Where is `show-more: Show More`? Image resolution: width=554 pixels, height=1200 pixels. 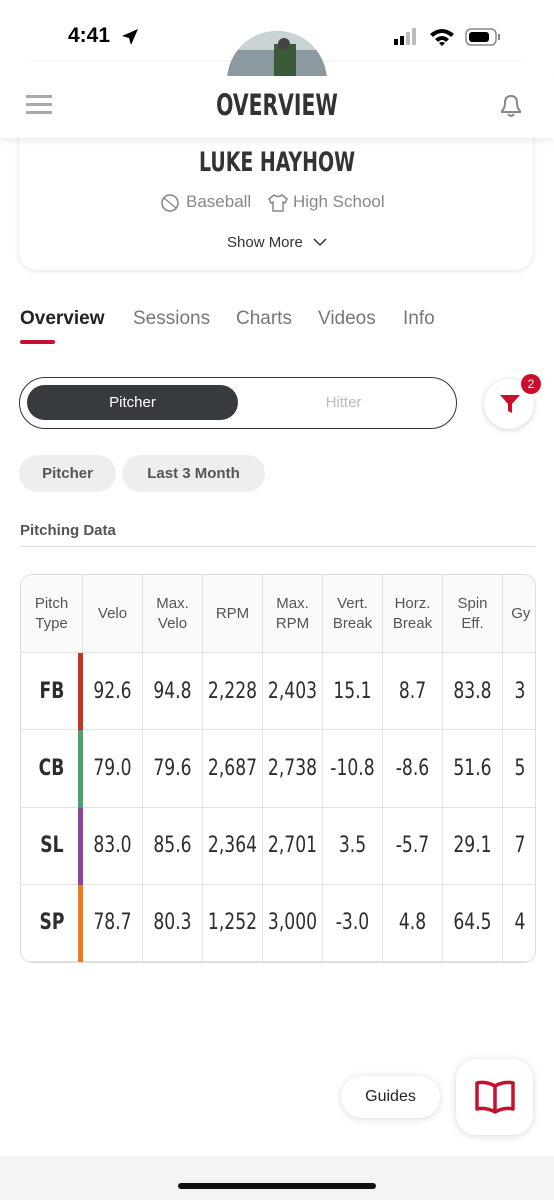
show-more: Show More is located at coordinates (265, 242).